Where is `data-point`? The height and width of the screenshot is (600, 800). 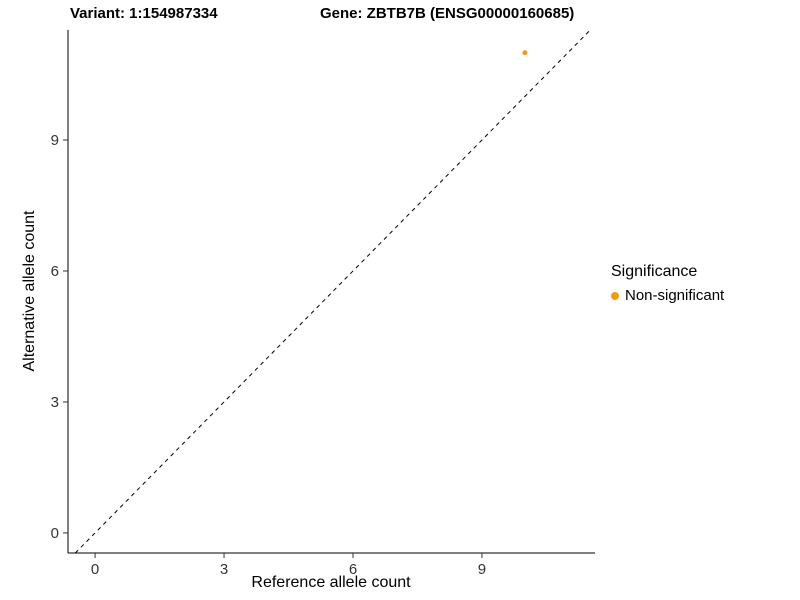 data-point is located at coordinates (525, 53).